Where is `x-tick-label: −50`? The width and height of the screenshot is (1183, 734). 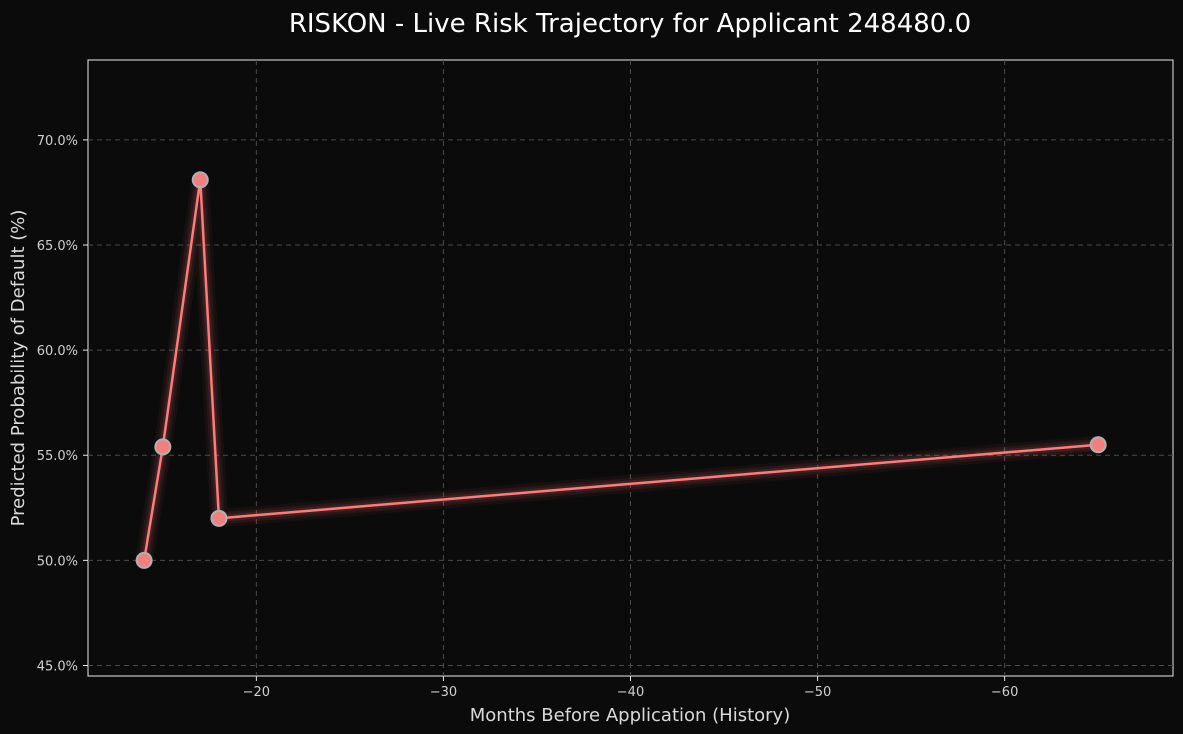
x-tick-label: −50 is located at coordinates (817, 692).